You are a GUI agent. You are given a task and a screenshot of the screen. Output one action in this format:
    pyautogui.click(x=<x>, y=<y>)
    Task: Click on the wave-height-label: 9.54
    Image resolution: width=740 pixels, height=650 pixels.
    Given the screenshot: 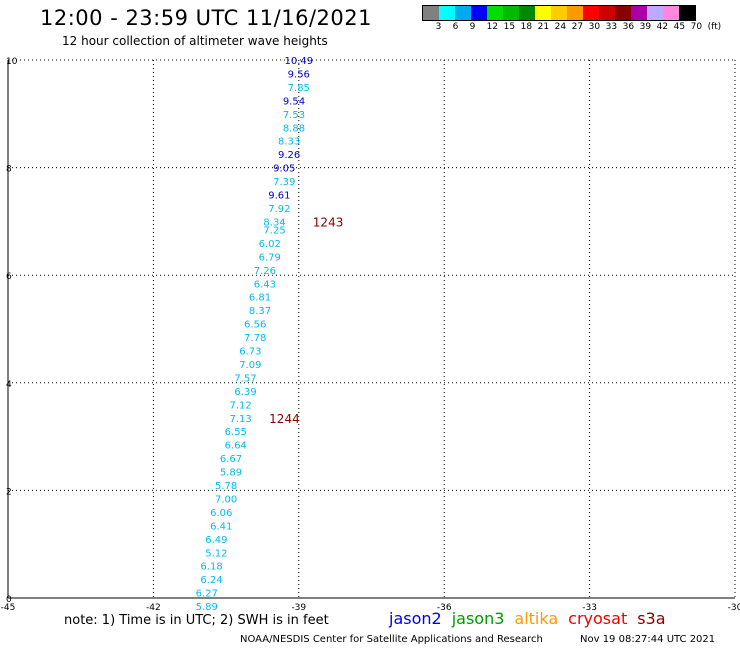 What is the action you would take?
    pyautogui.click(x=294, y=101)
    